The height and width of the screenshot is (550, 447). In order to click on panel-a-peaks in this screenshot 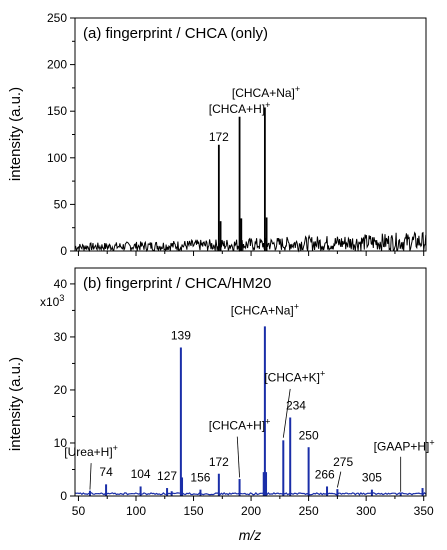, I will do `click(242, 179)`.